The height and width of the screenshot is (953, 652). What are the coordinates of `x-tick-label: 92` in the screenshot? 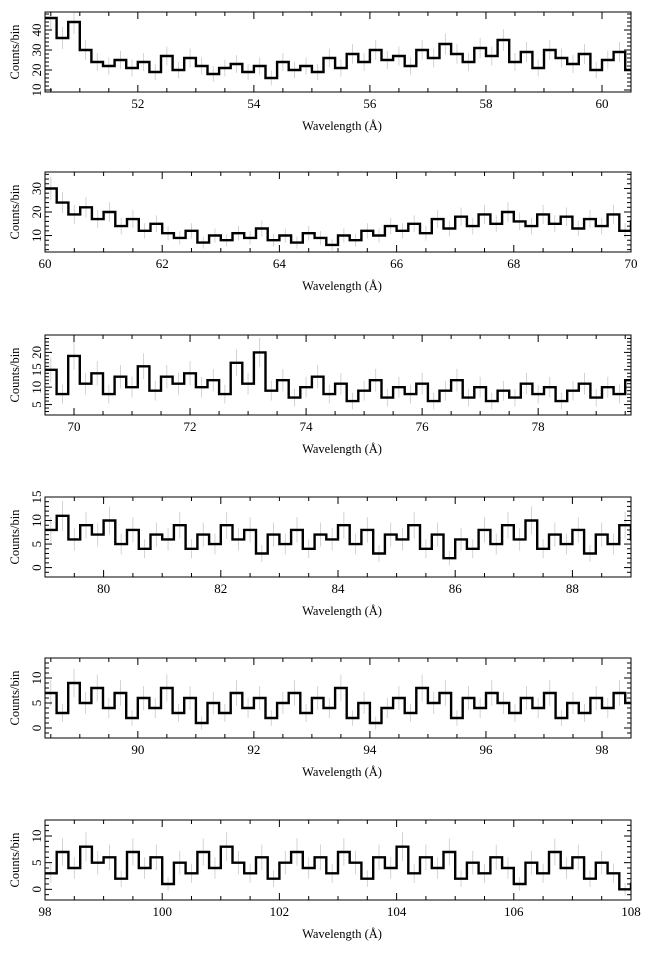 It's located at (253, 749).